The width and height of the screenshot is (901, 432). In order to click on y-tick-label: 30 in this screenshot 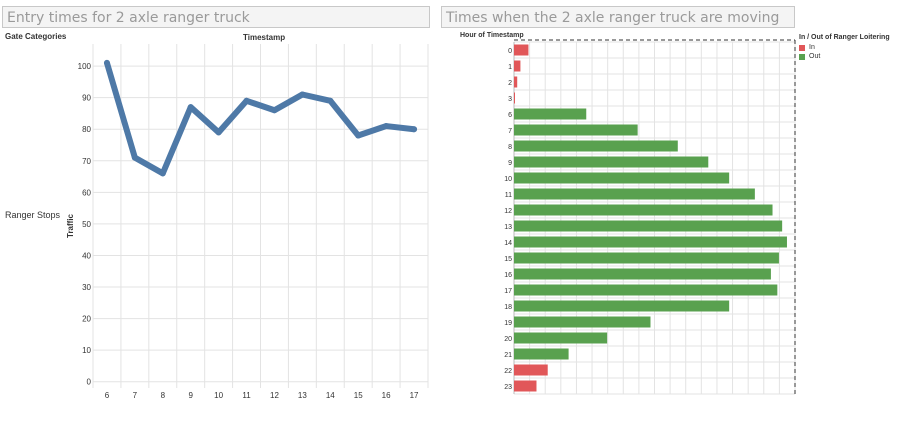, I will do `click(86, 287)`.